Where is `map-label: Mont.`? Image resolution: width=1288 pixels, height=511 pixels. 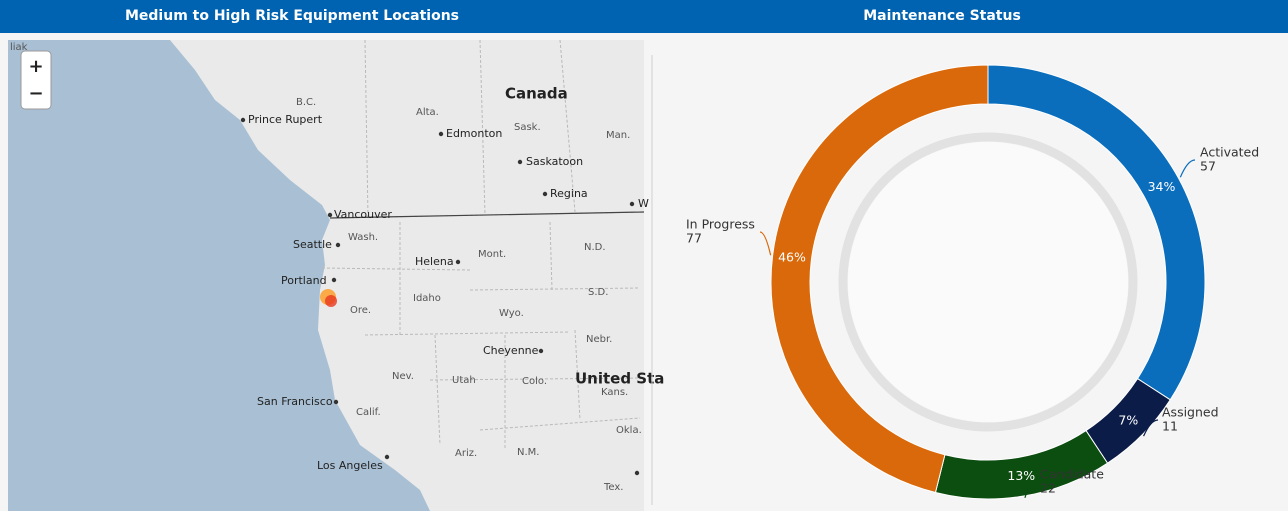
map-label: Mont. is located at coordinates (492, 254).